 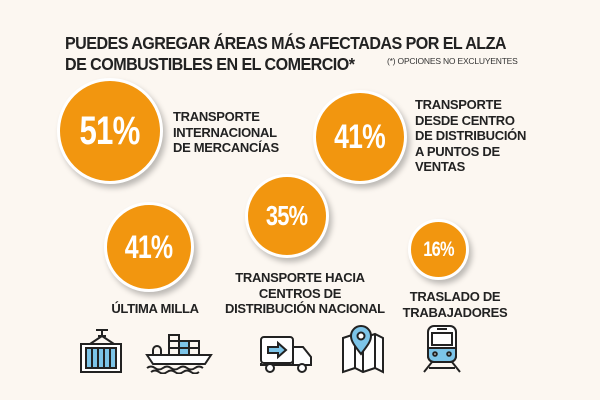 What do you see at coordinates (442, 349) in the screenshot?
I see `train-icon` at bounding box center [442, 349].